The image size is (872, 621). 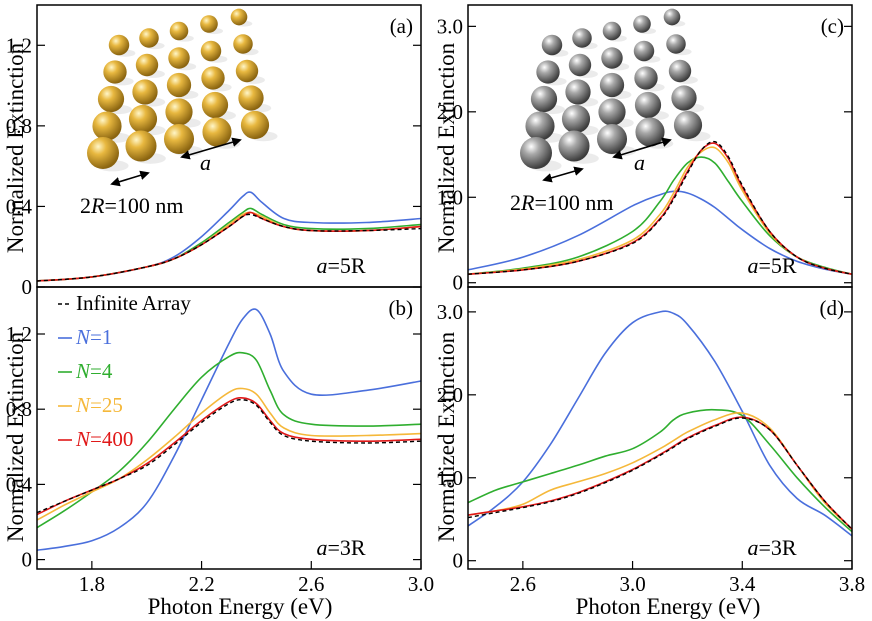 What do you see at coordinates (340, 547) in the screenshot?
I see `spacing-annotation: a=3R` at bounding box center [340, 547].